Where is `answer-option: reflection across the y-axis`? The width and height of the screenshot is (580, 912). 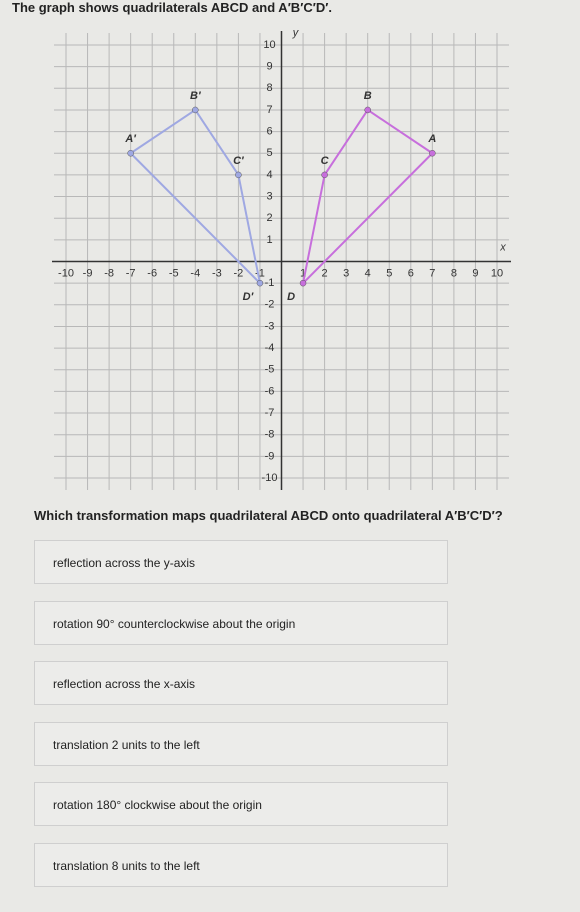
answer-option: reflection across the y-axis is located at coordinates (241, 562).